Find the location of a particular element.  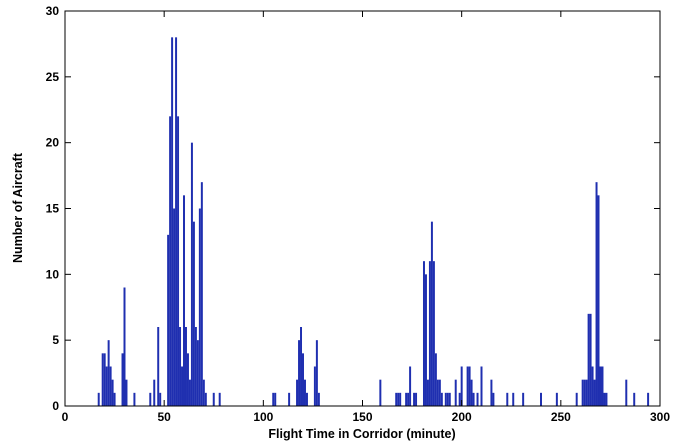

y-tick-label: 5 is located at coordinates (55, 340).